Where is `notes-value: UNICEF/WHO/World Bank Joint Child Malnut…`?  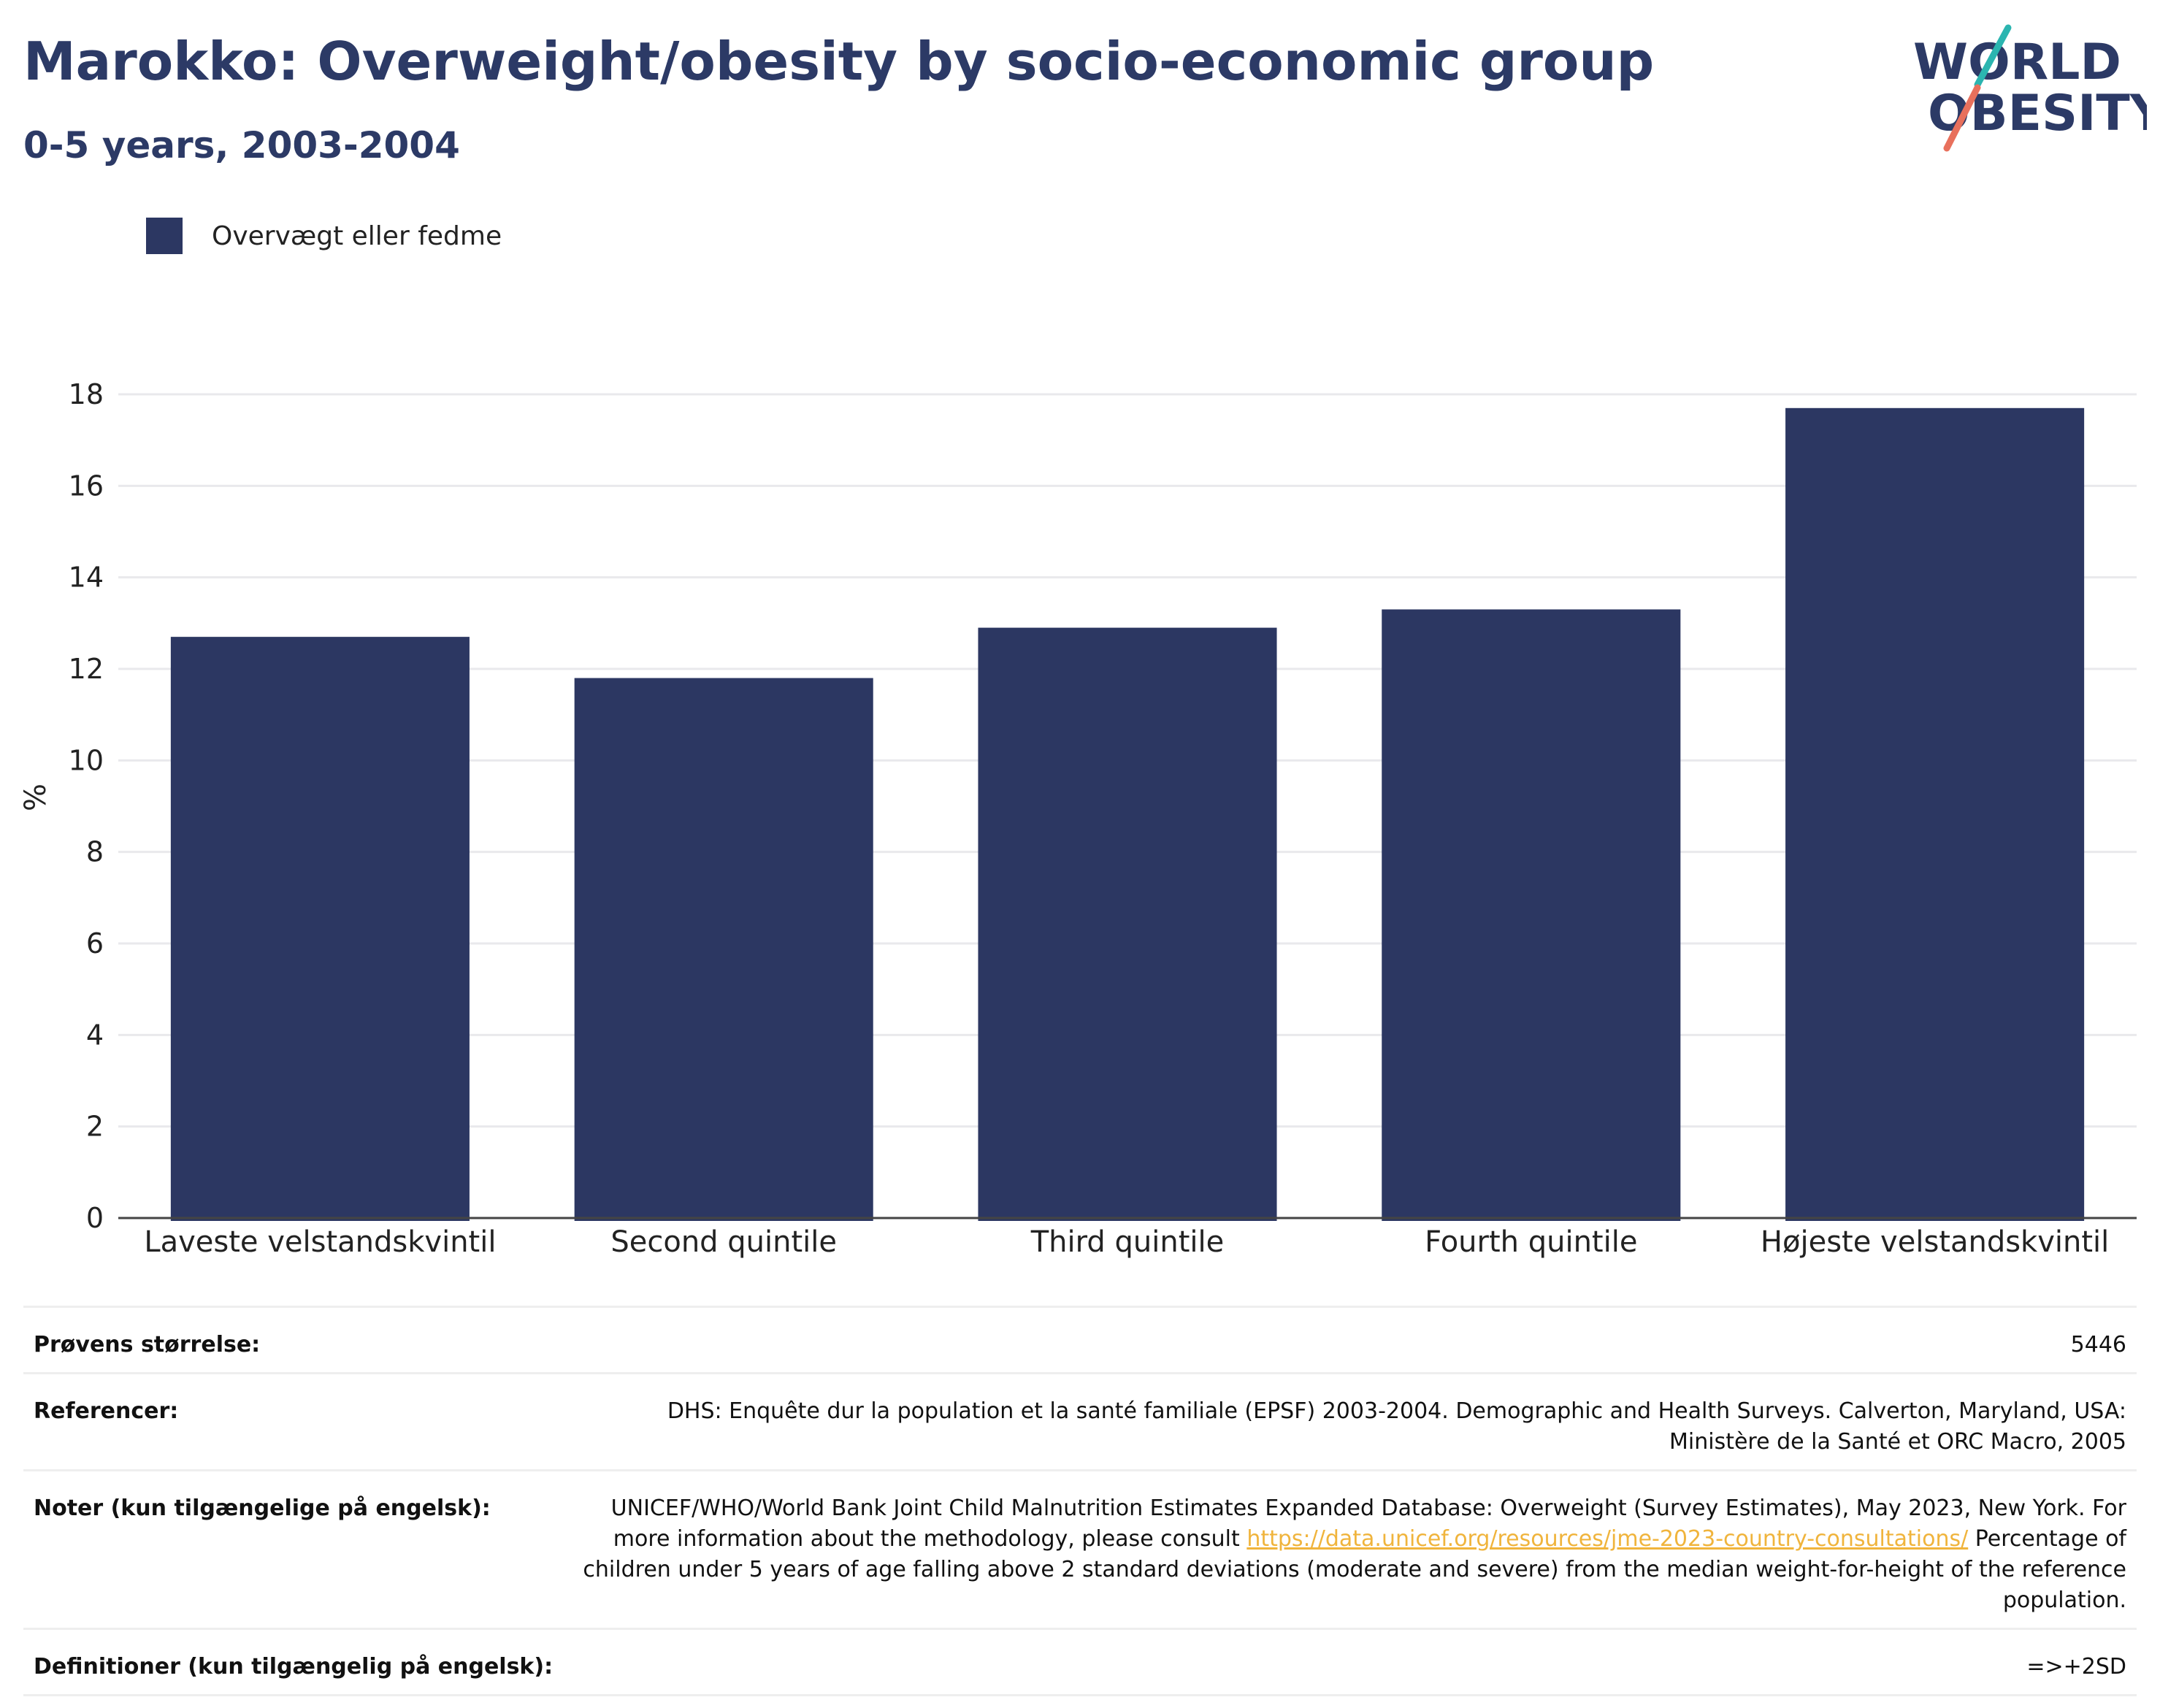 notes-value: UNICEF/WHO/World Bank Joint Child Malnut… is located at coordinates (1350, 1549).